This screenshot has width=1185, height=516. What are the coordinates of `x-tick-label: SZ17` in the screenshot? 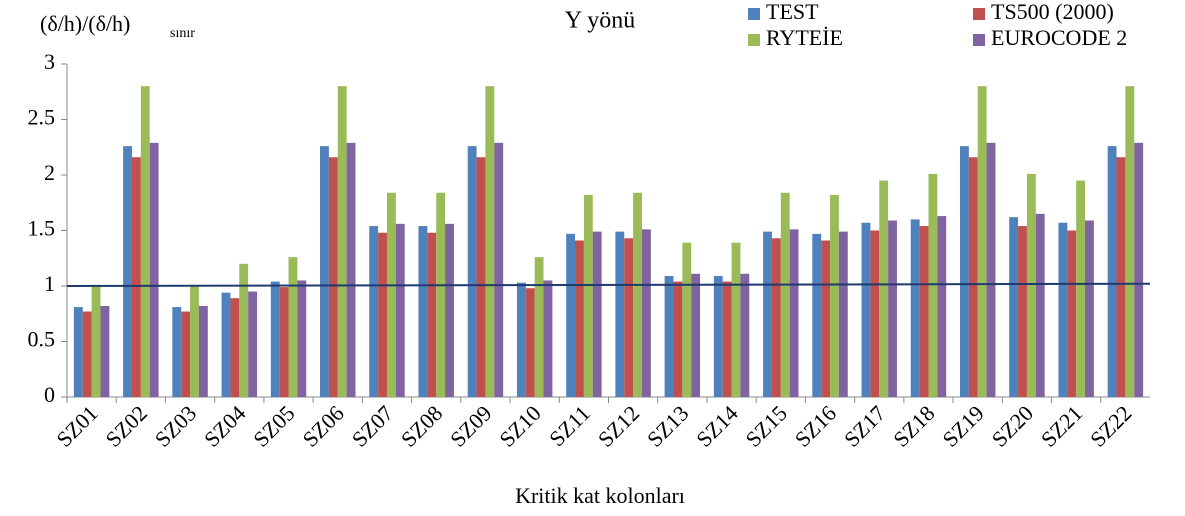 It's located at (864, 425).